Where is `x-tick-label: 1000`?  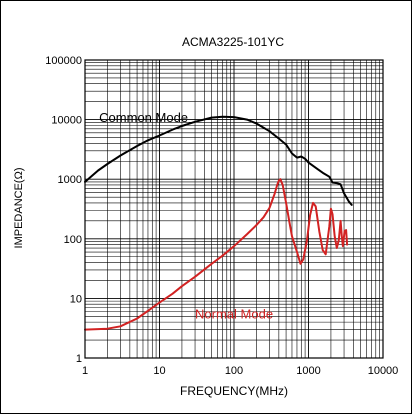
x-tick-label: 1000 is located at coordinates (308, 371).